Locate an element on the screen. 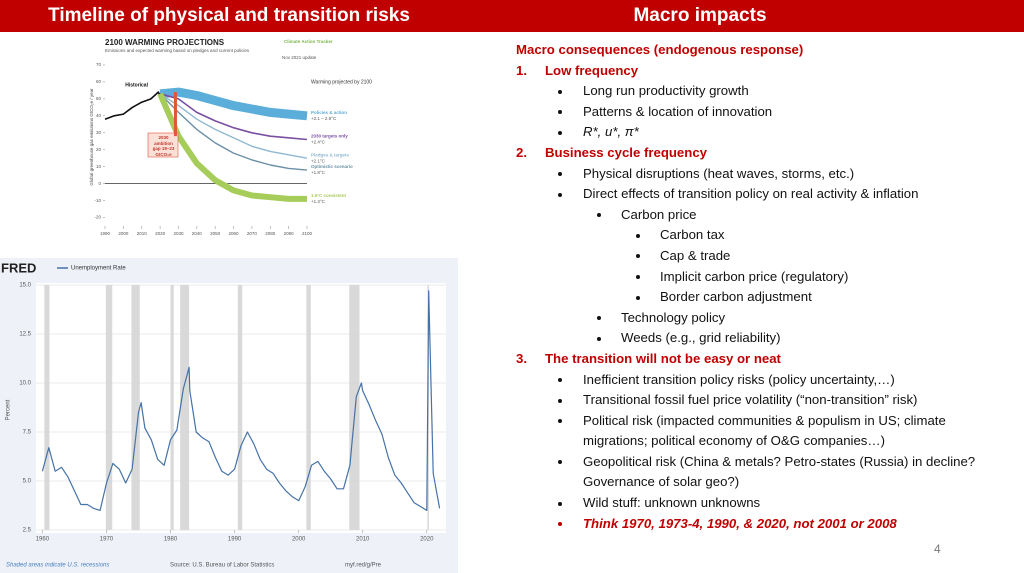  x-tick-label: 2010 is located at coordinates (142, 233).